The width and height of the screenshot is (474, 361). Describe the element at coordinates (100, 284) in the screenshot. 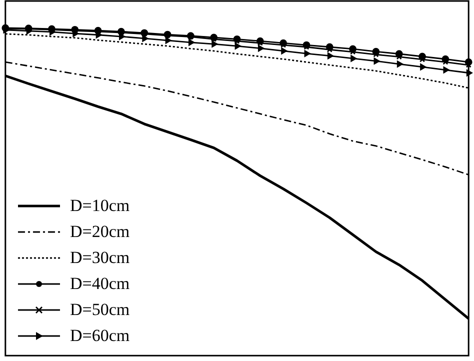

I see `legend-label: D=40cm` at that location.